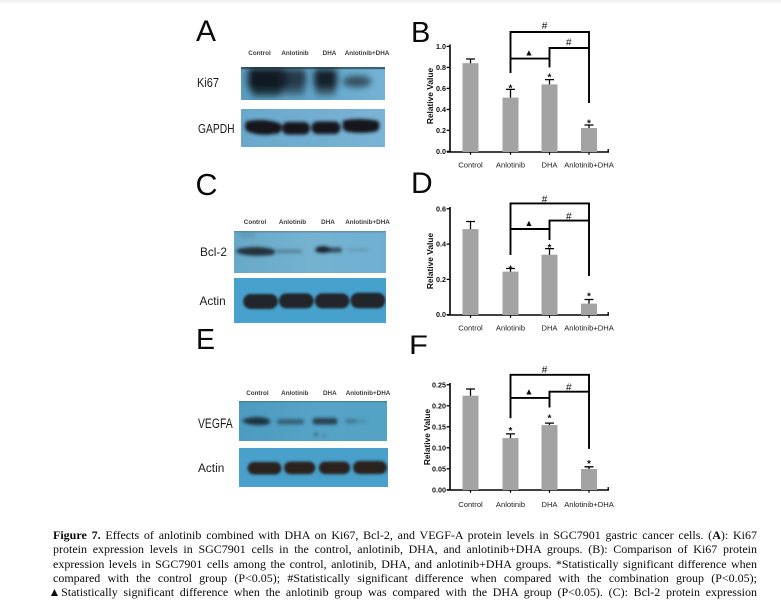 The width and height of the screenshot is (781, 600). What do you see at coordinates (439, 468) in the screenshot?
I see `svg-text: 0.05` at bounding box center [439, 468].